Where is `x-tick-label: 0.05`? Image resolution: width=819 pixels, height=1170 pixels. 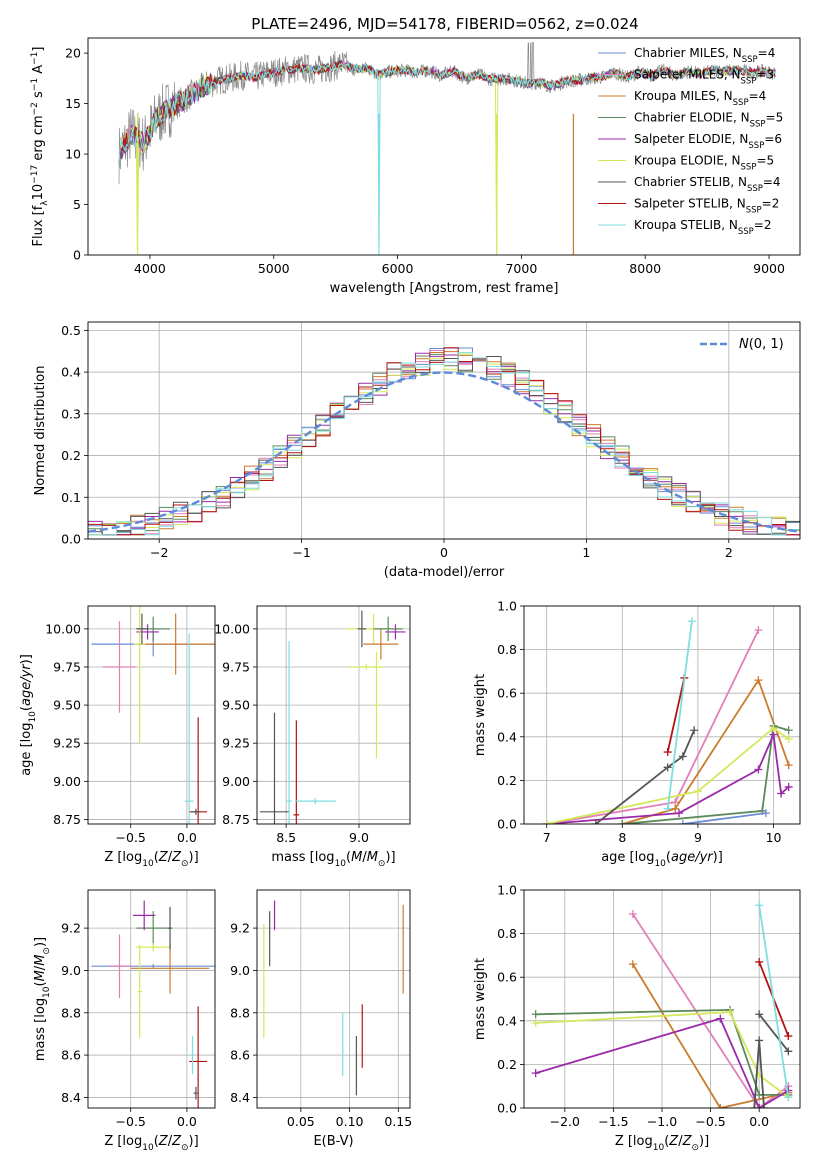
x-tick-label: 0.05 is located at coordinates (301, 1121).